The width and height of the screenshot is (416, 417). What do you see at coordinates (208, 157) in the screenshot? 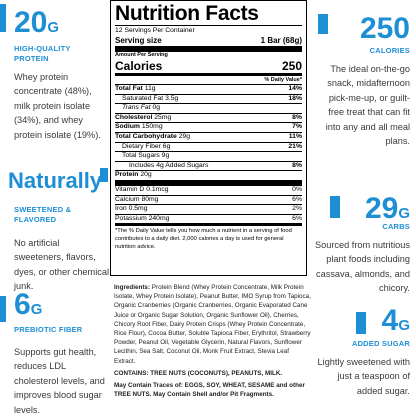
I see `nutrient-row: Total Sugars 9g` at bounding box center [208, 157].